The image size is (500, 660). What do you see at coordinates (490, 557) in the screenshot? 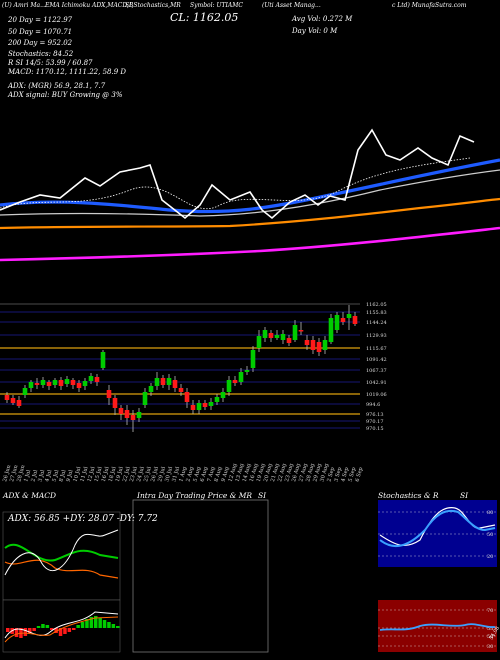
I see `stoch-level-label: 20` at bounding box center [490, 557].